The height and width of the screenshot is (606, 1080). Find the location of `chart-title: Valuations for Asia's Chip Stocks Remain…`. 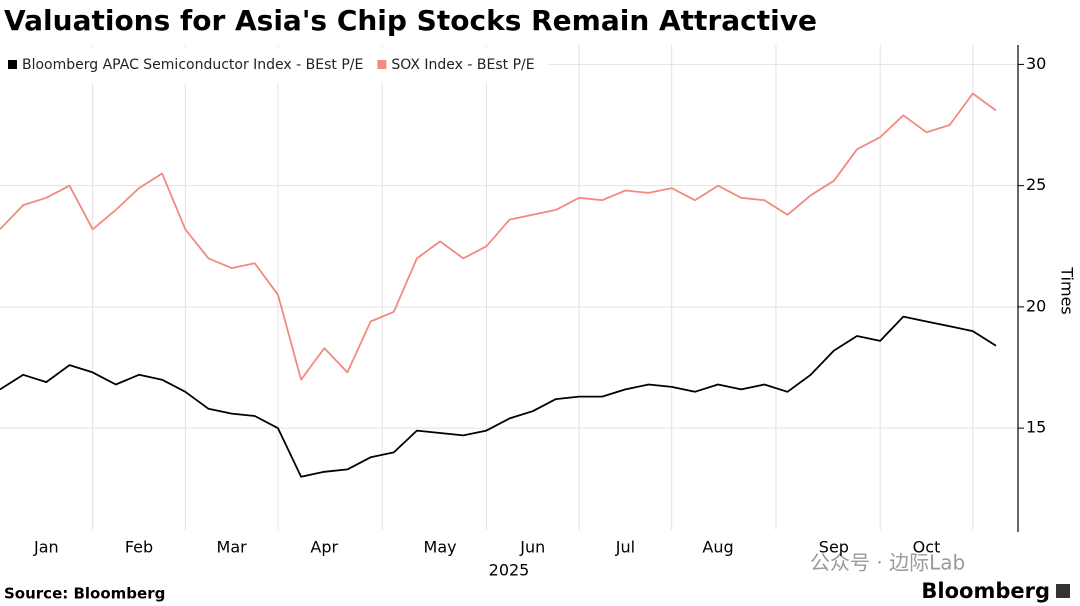

chart-title: Valuations for Asia's Chip Stocks Remain… is located at coordinates (410, 20).